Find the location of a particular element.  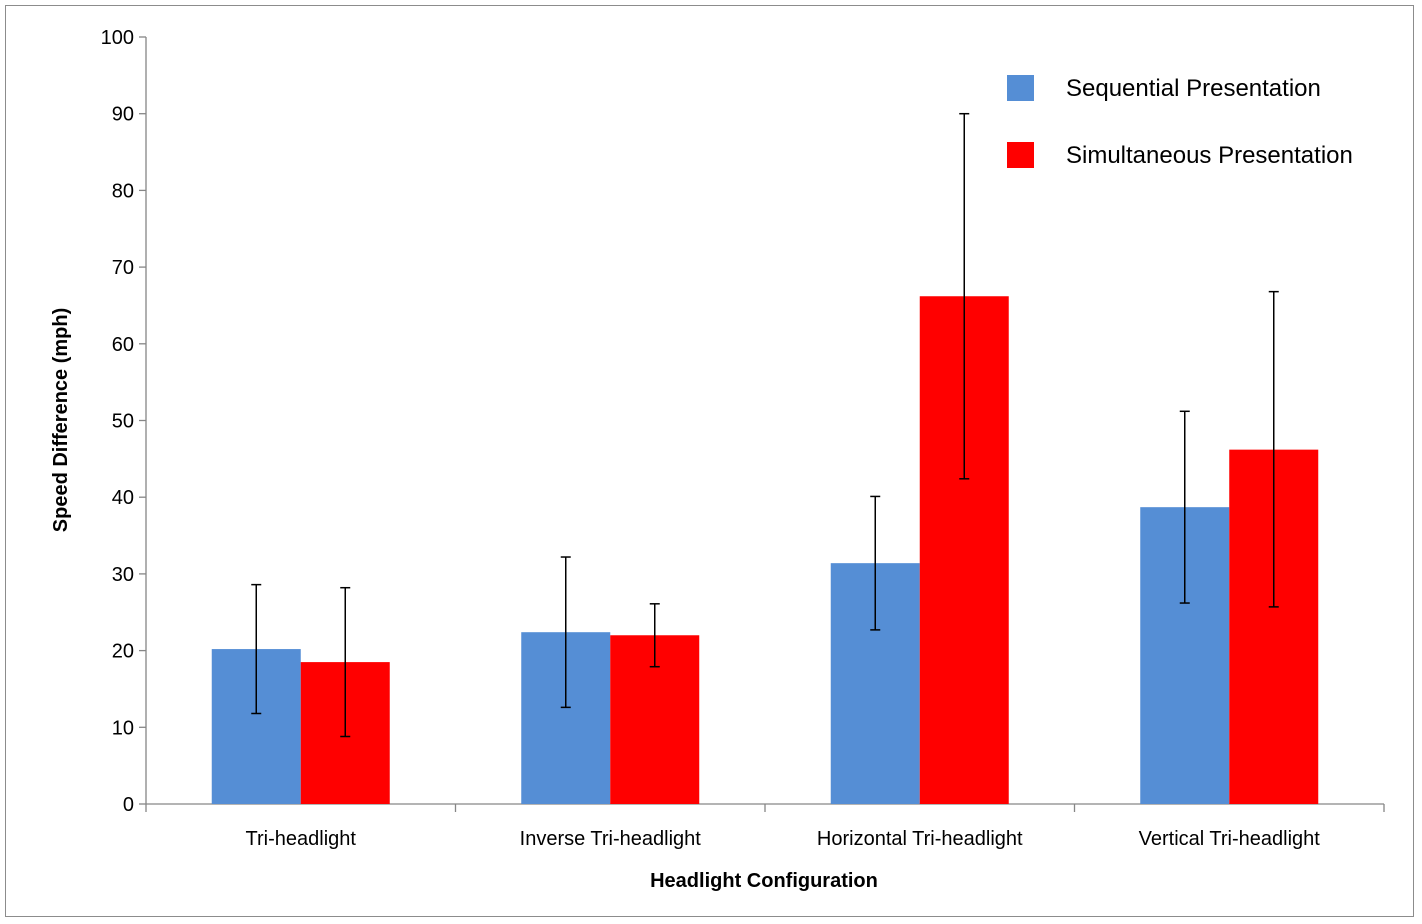

category-label: Horizontal Tri-headlight is located at coordinates (920, 839).